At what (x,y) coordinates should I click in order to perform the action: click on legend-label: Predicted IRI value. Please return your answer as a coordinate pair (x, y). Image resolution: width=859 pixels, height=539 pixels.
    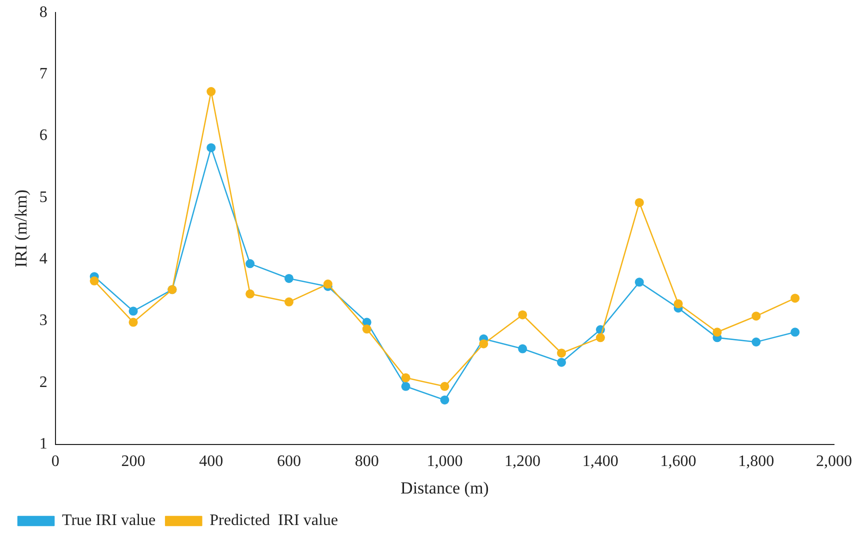
    Looking at the image, I should click on (274, 521).